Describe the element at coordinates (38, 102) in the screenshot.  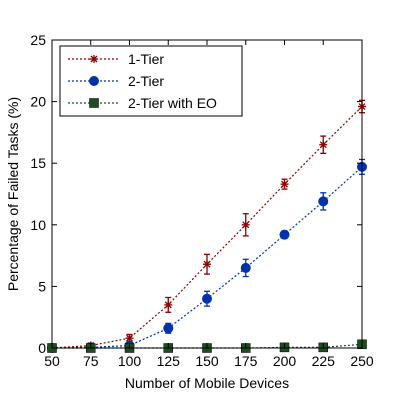
I see `y-tick-label: 20` at that location.